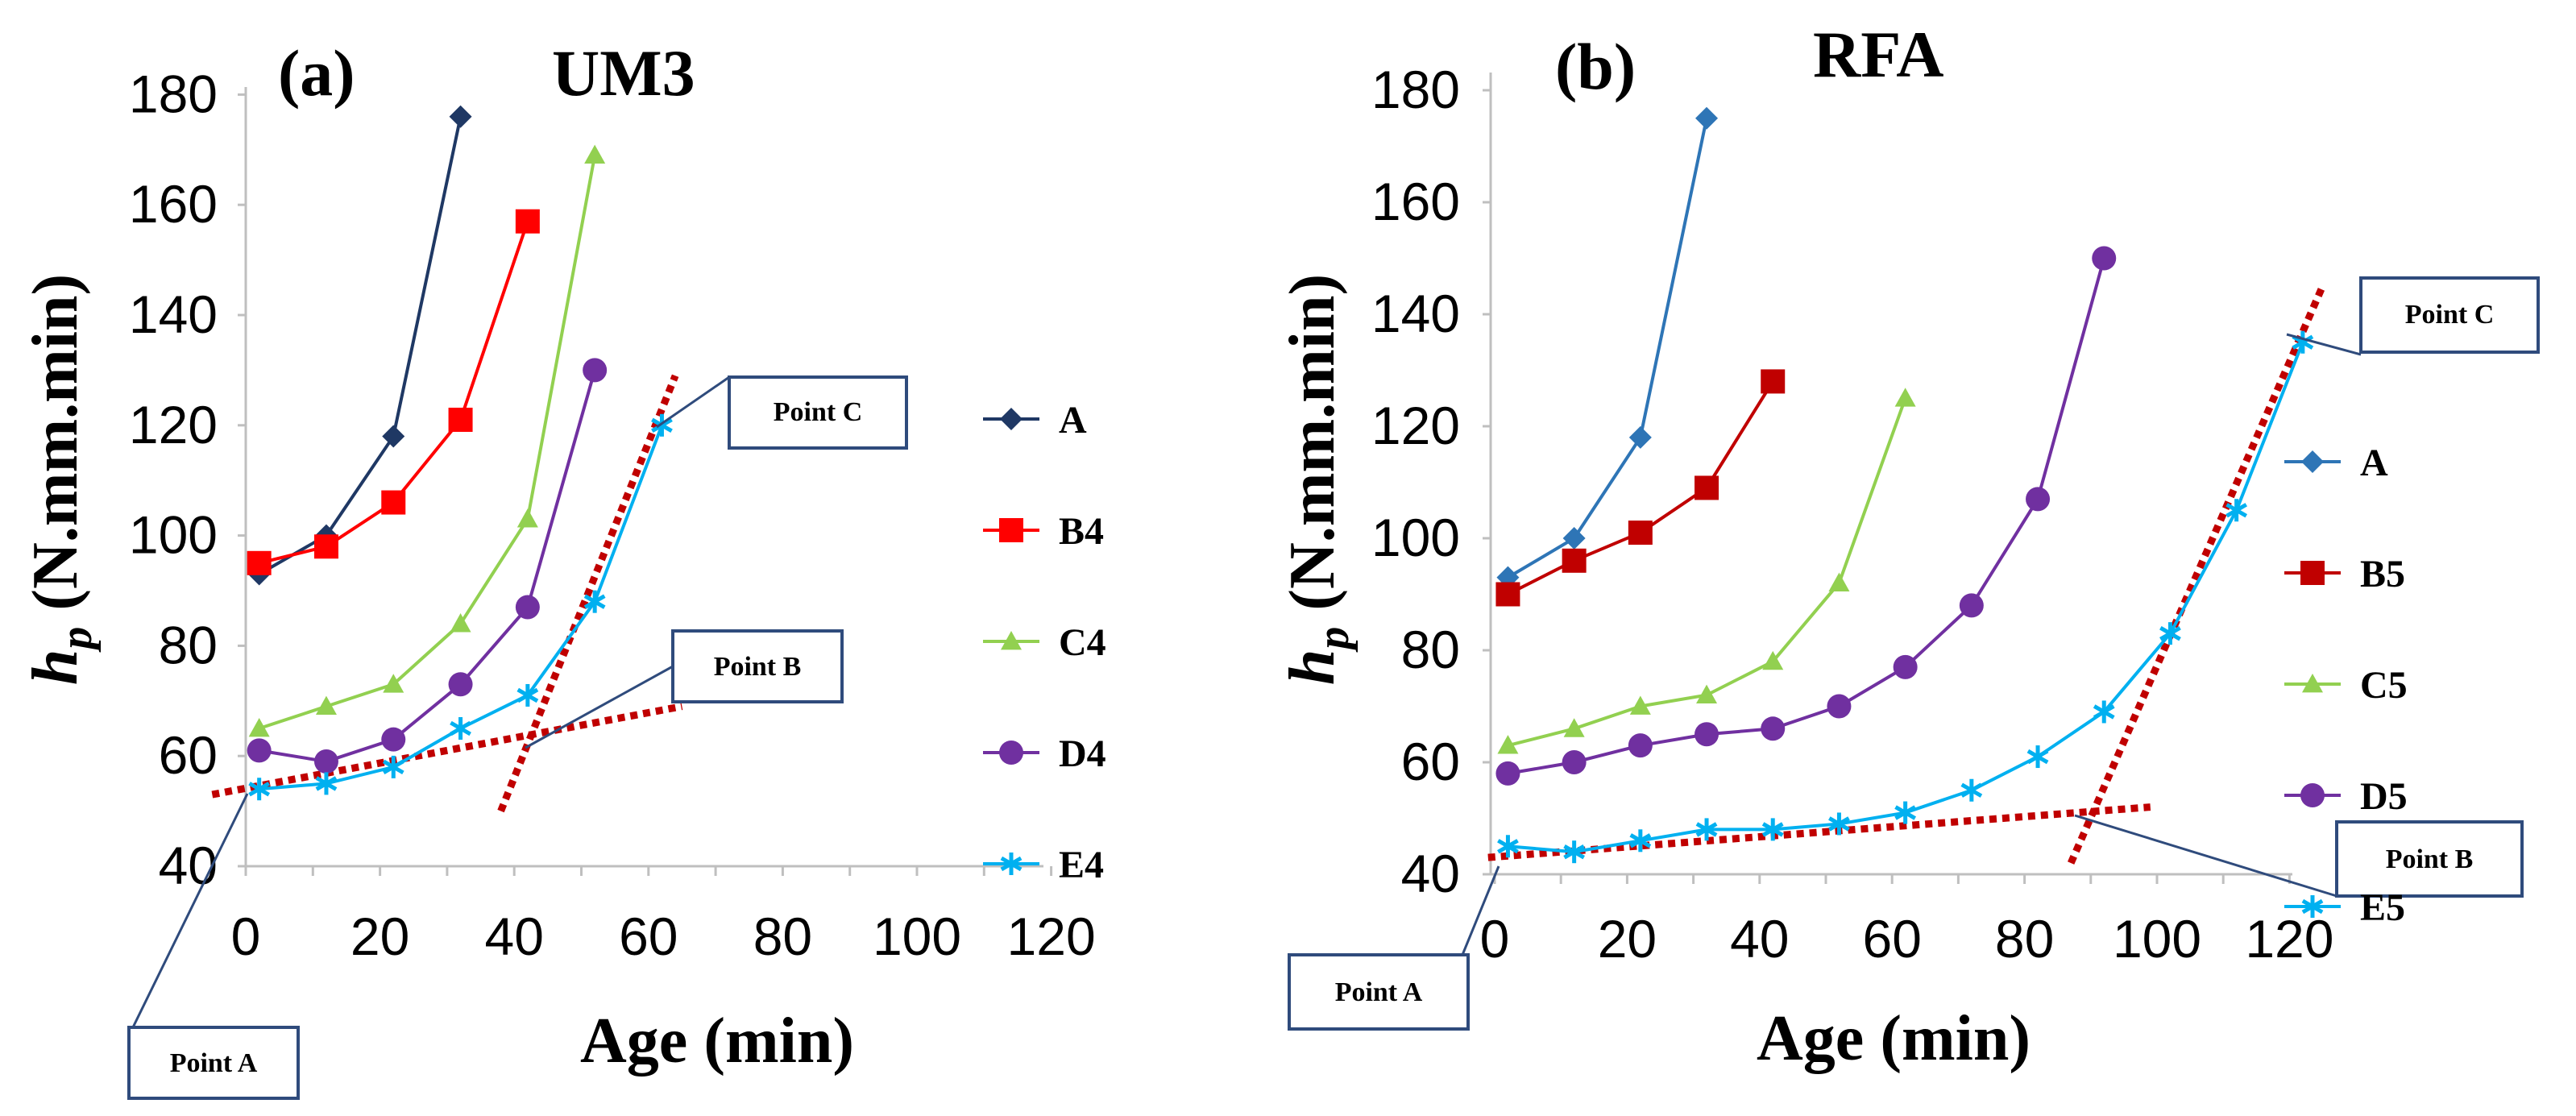 The width and height of the screenshot is (2576, 1116). Describe the element at coordinates (1415, 314) in the screenshot. I see `y-tick-label-b: 140` at that location.